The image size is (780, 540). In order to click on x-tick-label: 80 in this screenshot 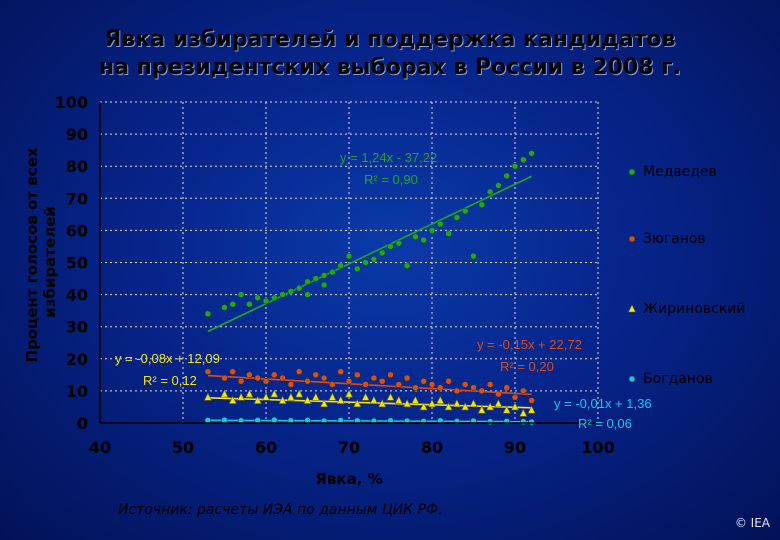, I will do `click(432, 447)`.